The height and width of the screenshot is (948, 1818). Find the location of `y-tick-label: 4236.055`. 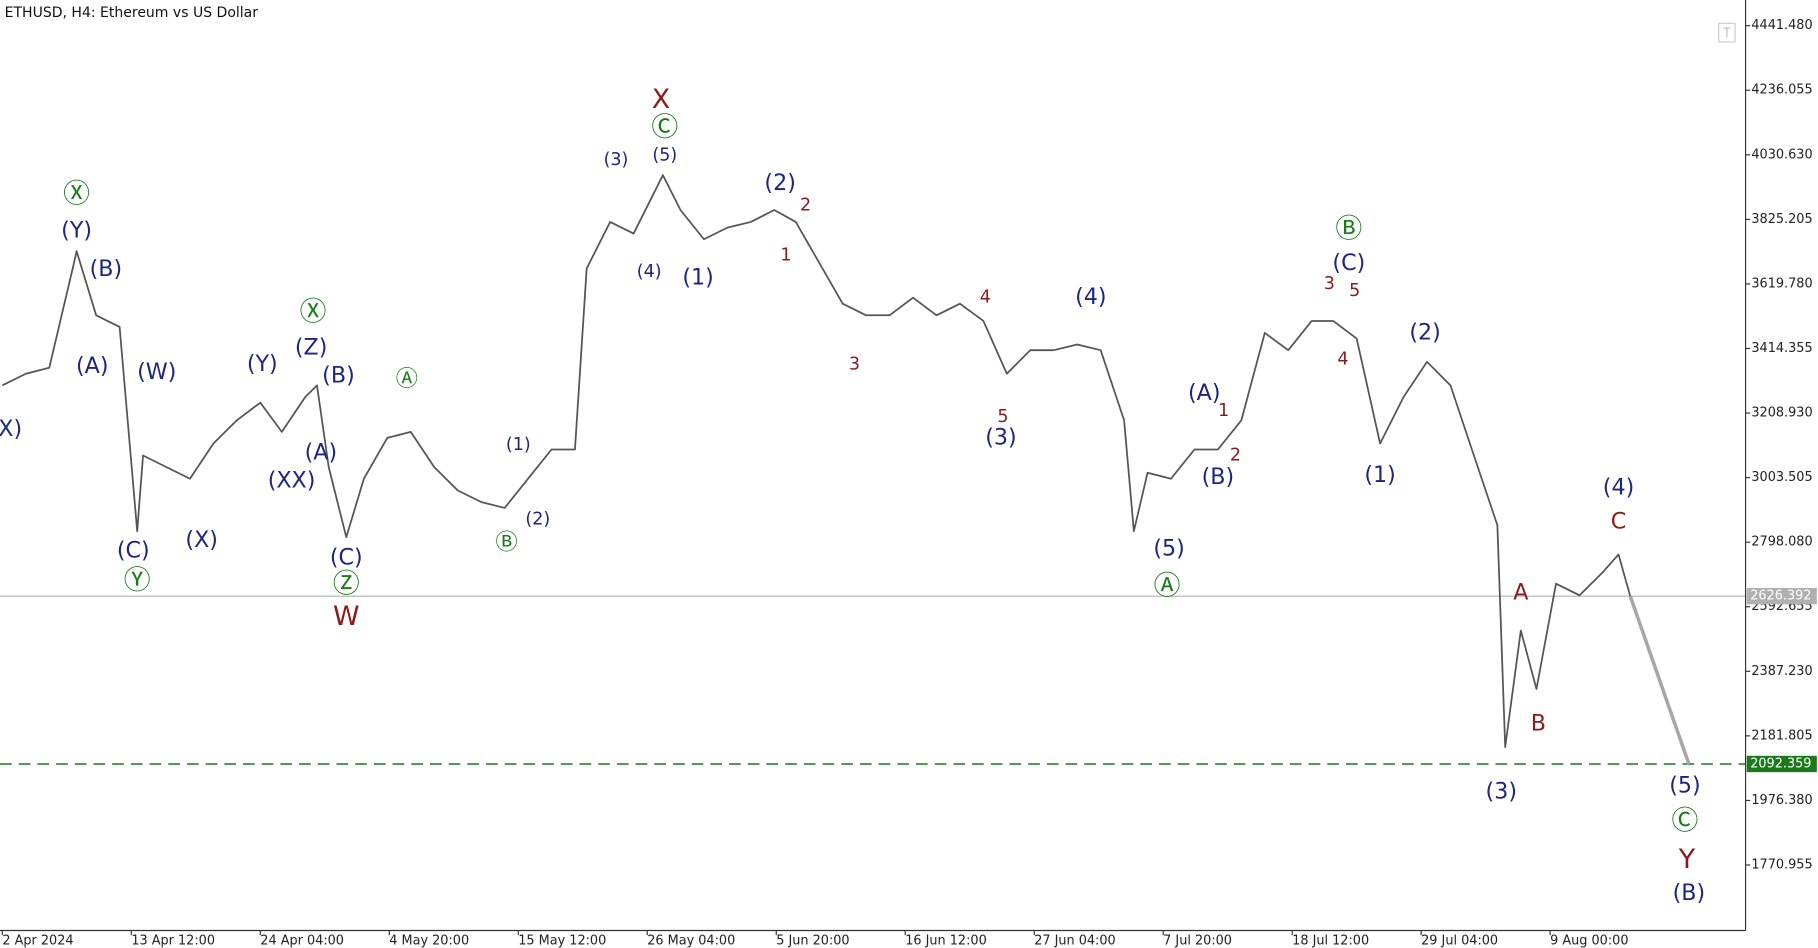

y-tick-label: 4236.055 is located at coordinates (1781, 90).